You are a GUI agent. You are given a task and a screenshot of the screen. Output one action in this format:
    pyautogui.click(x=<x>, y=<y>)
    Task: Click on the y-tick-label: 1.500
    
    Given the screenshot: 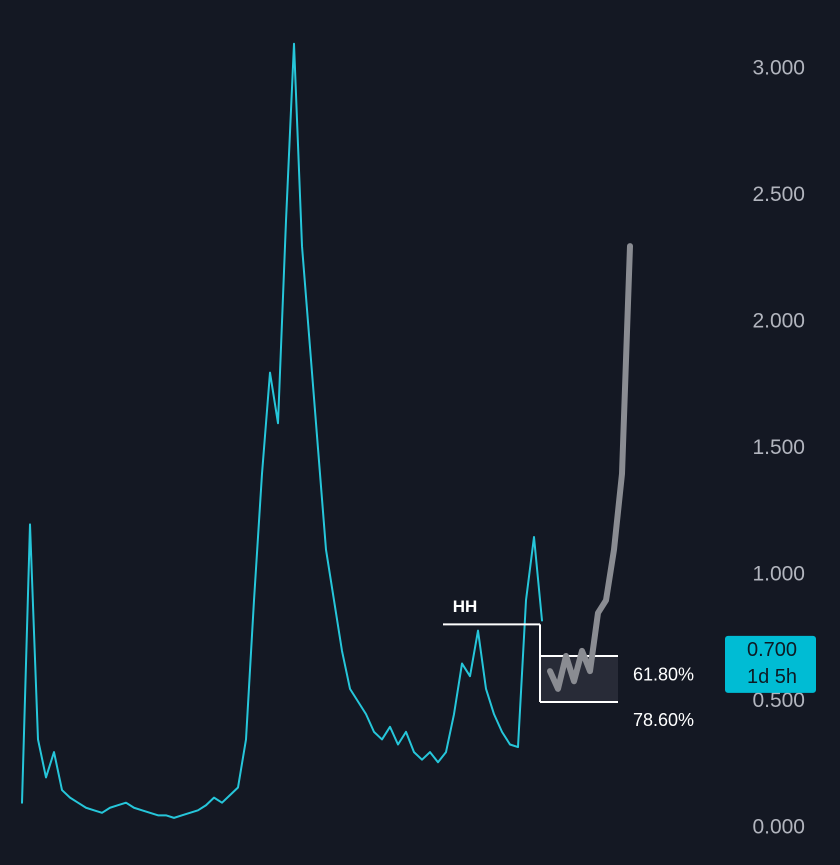 What is the action you would take?
    pyautogui.click(x=778, y=447)
    